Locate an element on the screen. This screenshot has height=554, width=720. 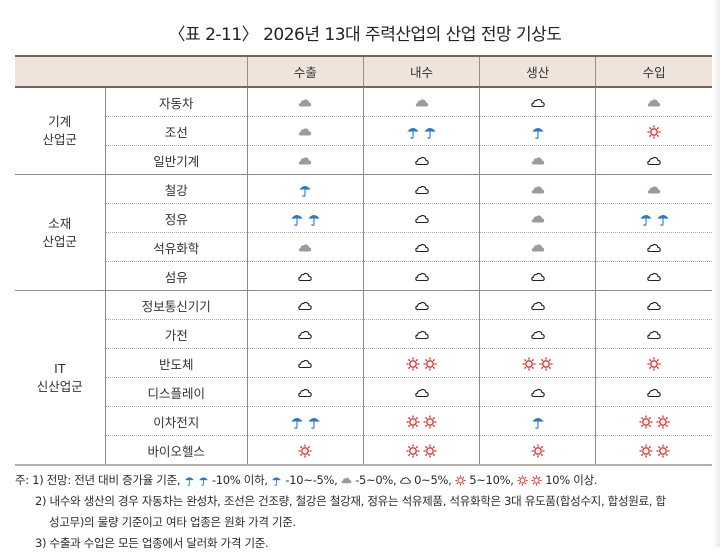
legend-umbrella-icon is located at coordinates (276, 480).